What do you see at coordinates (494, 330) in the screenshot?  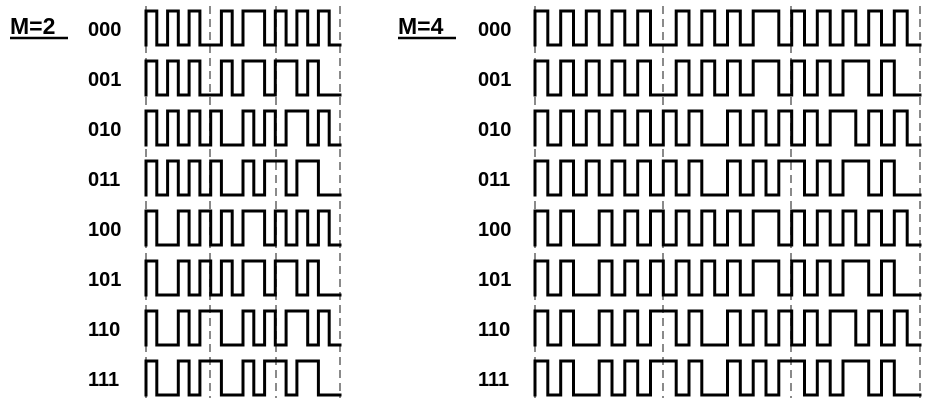 I see `code-label-m4: 110` at bounding box center [494, 330].